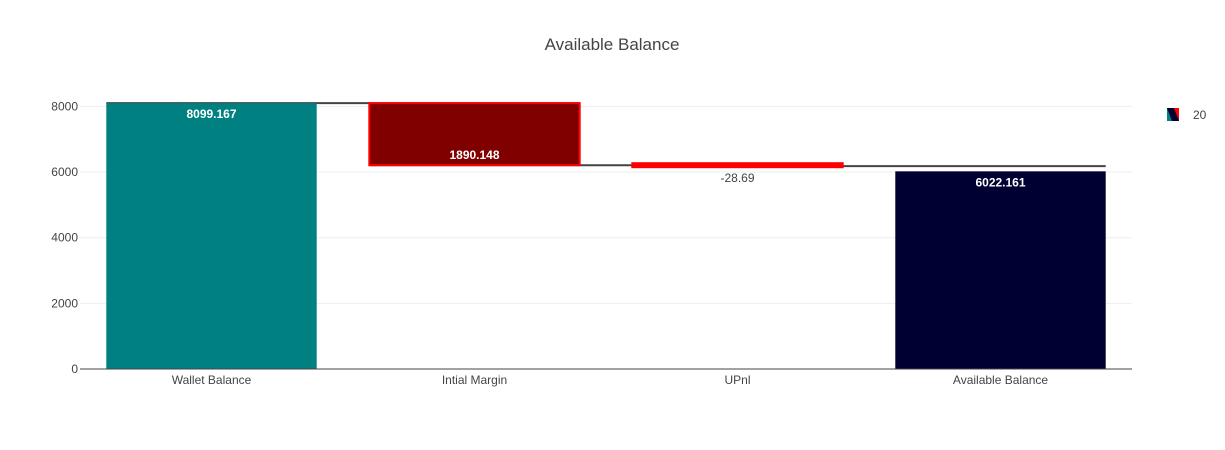  I want to click on legend-entry-label: 20, so click(1200, 115).